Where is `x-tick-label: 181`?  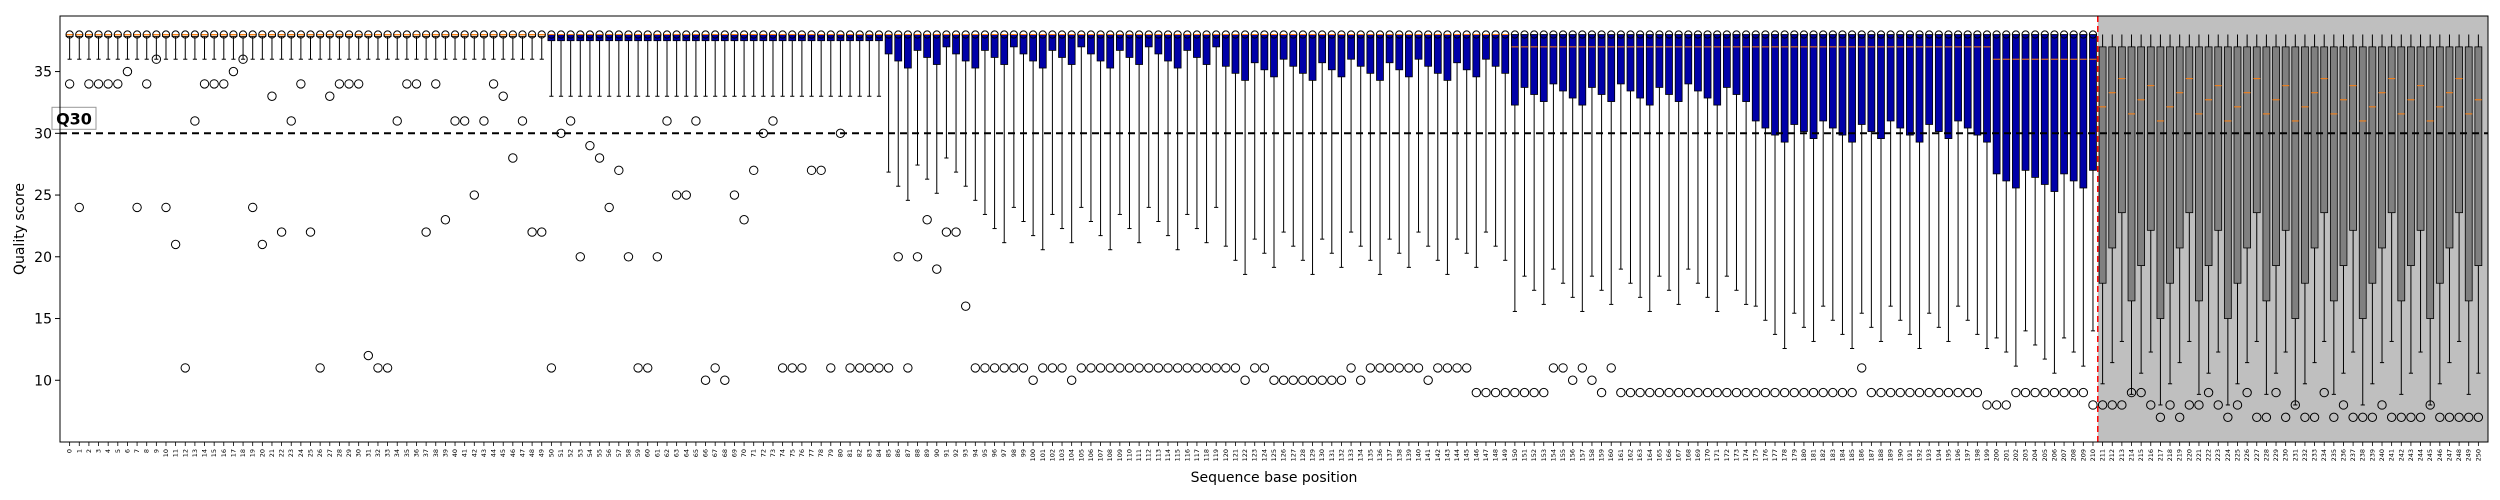 x-tick-label: 181 is located at coordinates (1814, 455).